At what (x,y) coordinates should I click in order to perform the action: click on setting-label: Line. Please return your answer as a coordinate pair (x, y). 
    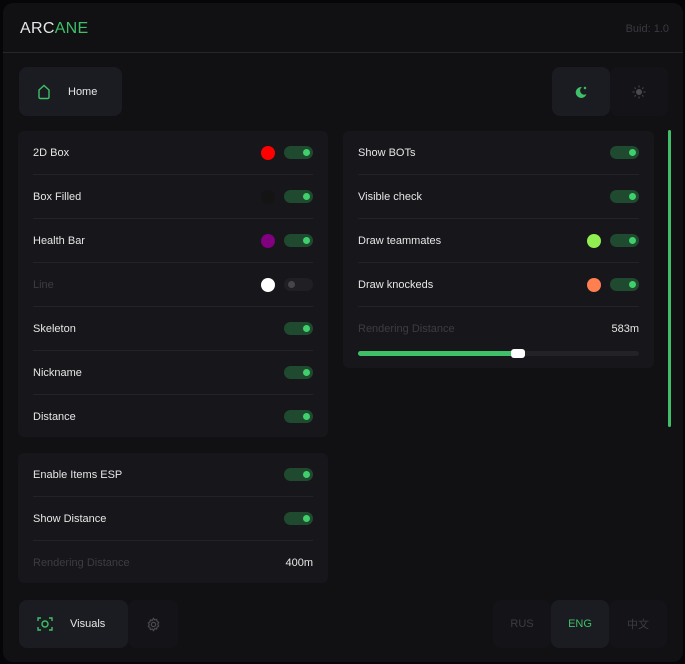
    Looking at the image, I should click on (43, 284).